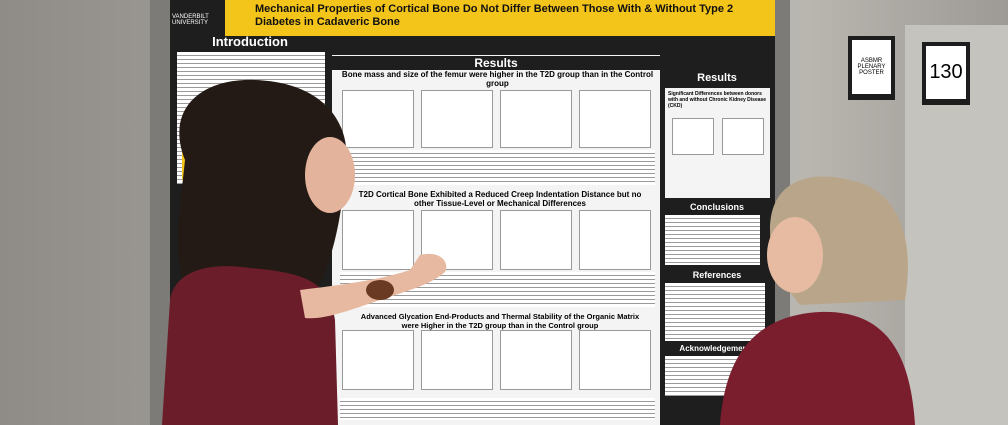 The height and width of the screenshot is (425, 1008). Describe the element at coordinates (716, 207) in the screenshot. I see `section-header: Conclusions` at that location.